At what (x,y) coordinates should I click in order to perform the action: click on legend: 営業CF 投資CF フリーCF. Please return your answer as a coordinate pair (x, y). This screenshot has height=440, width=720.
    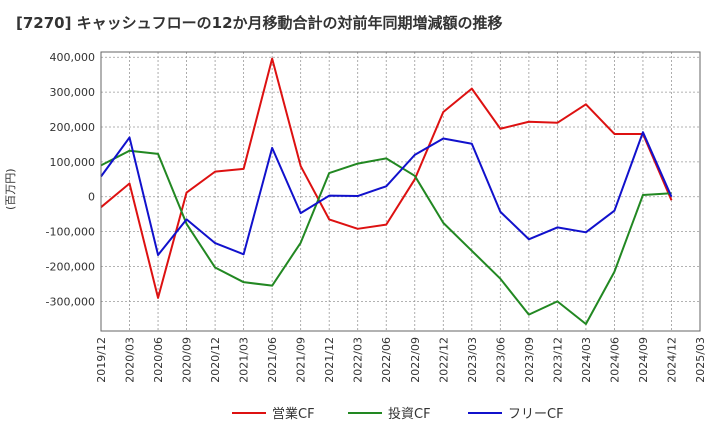
    Looking at the image, I should click on (398, 414).